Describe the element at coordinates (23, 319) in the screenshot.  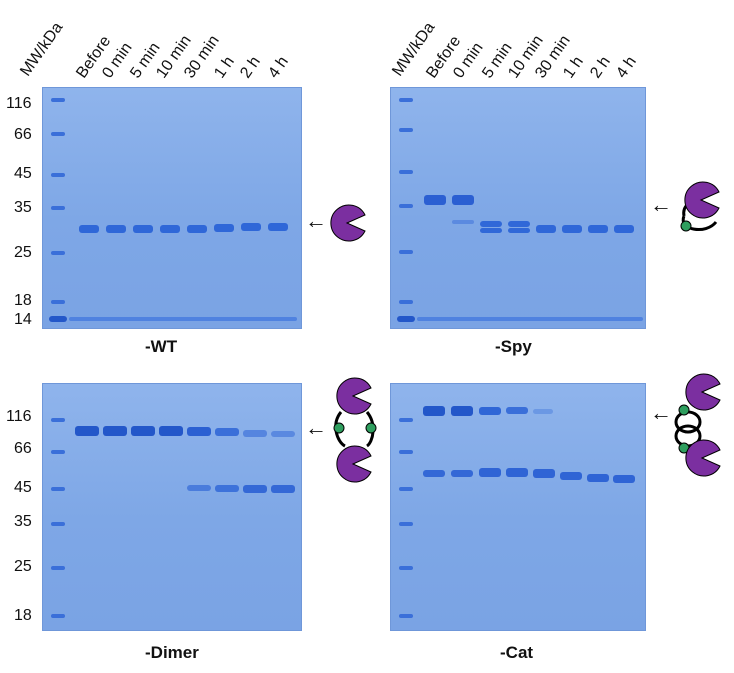
I see `mw-marker: 14` at that location.